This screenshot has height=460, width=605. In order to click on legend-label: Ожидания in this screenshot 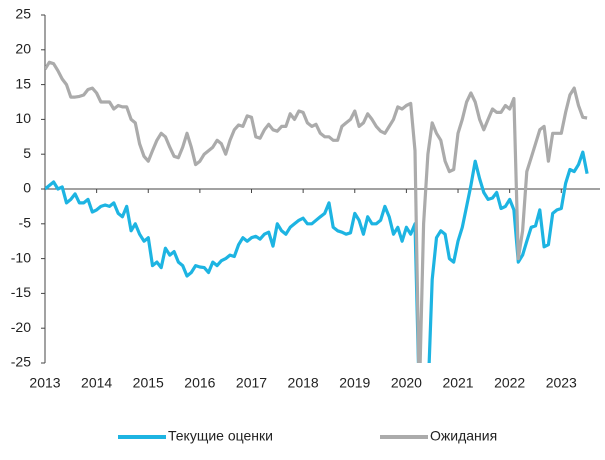, I will do `click(463, 436)`.